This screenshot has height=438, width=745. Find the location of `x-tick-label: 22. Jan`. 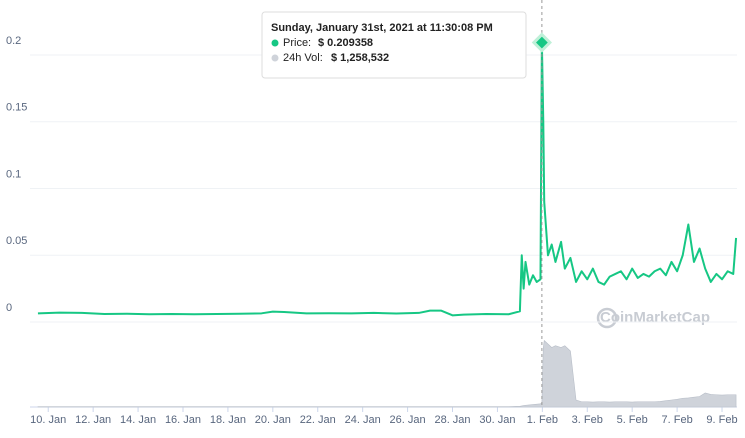

x-tick-label: 22. Jan is located at coordinates (318, 420).